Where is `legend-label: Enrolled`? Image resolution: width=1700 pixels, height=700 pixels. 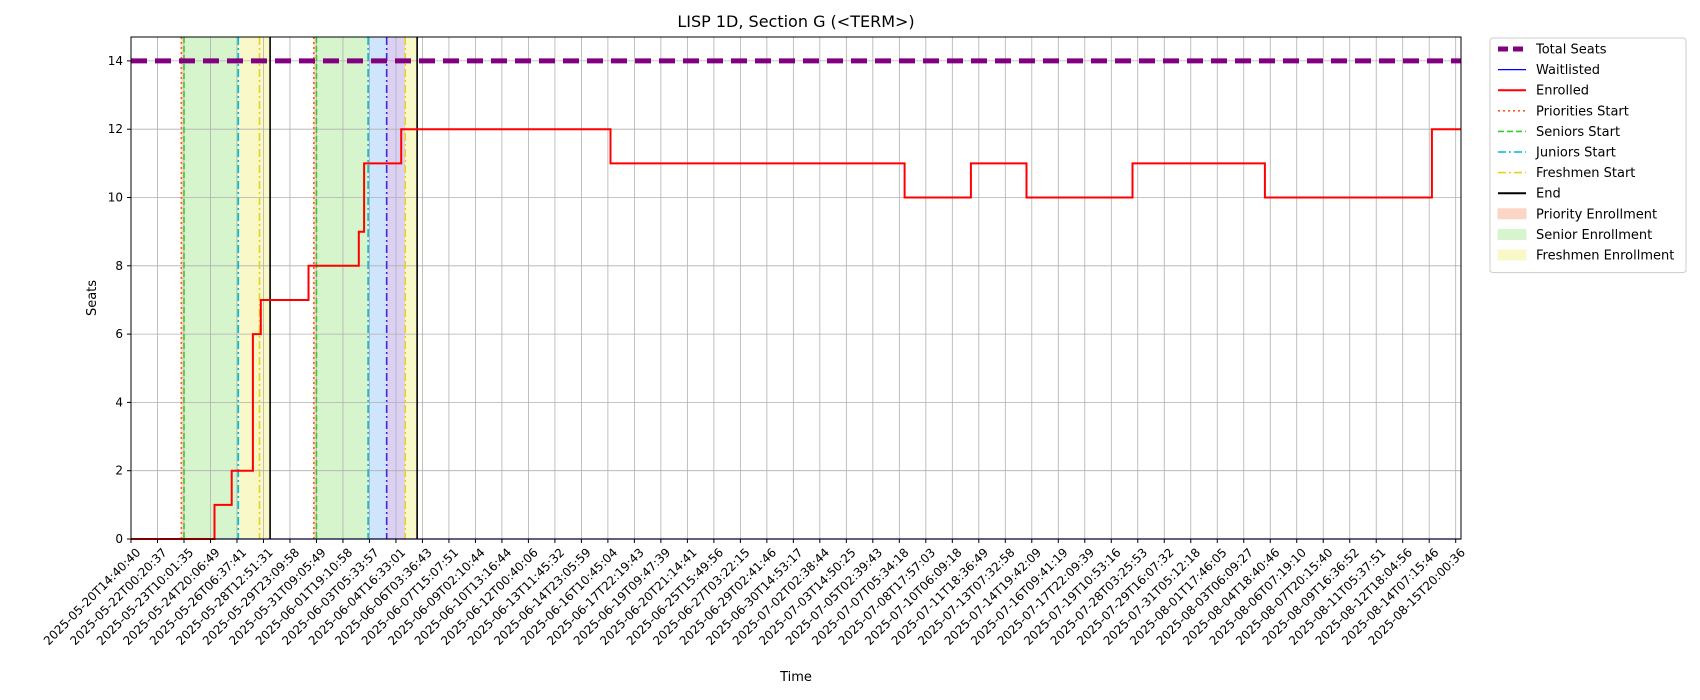
legend-label: Enrolled is located at coordinates (1562, 91).